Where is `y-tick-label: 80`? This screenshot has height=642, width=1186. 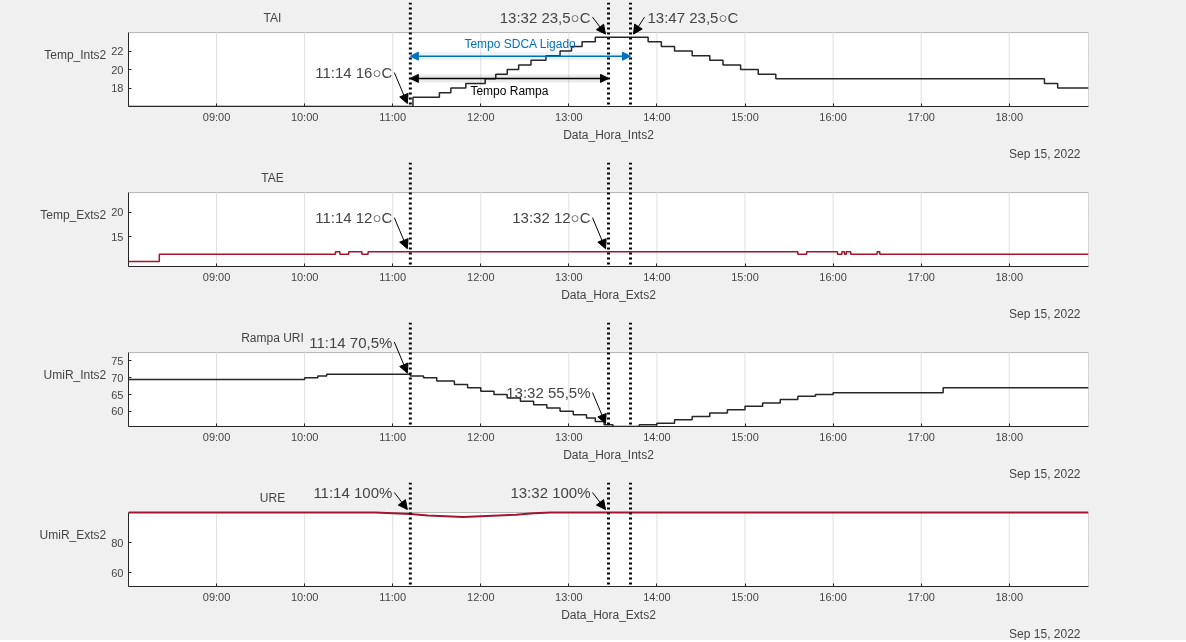
y-tick-label: 80 is located at coordinates (117, 542).